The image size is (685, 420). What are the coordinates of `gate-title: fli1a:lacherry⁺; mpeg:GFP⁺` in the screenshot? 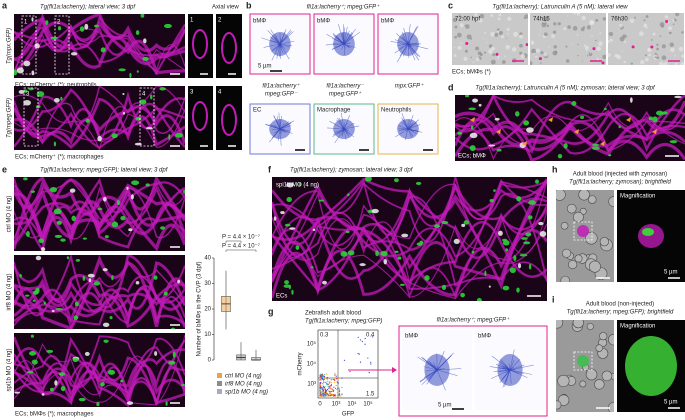 It's located at (474, 320).